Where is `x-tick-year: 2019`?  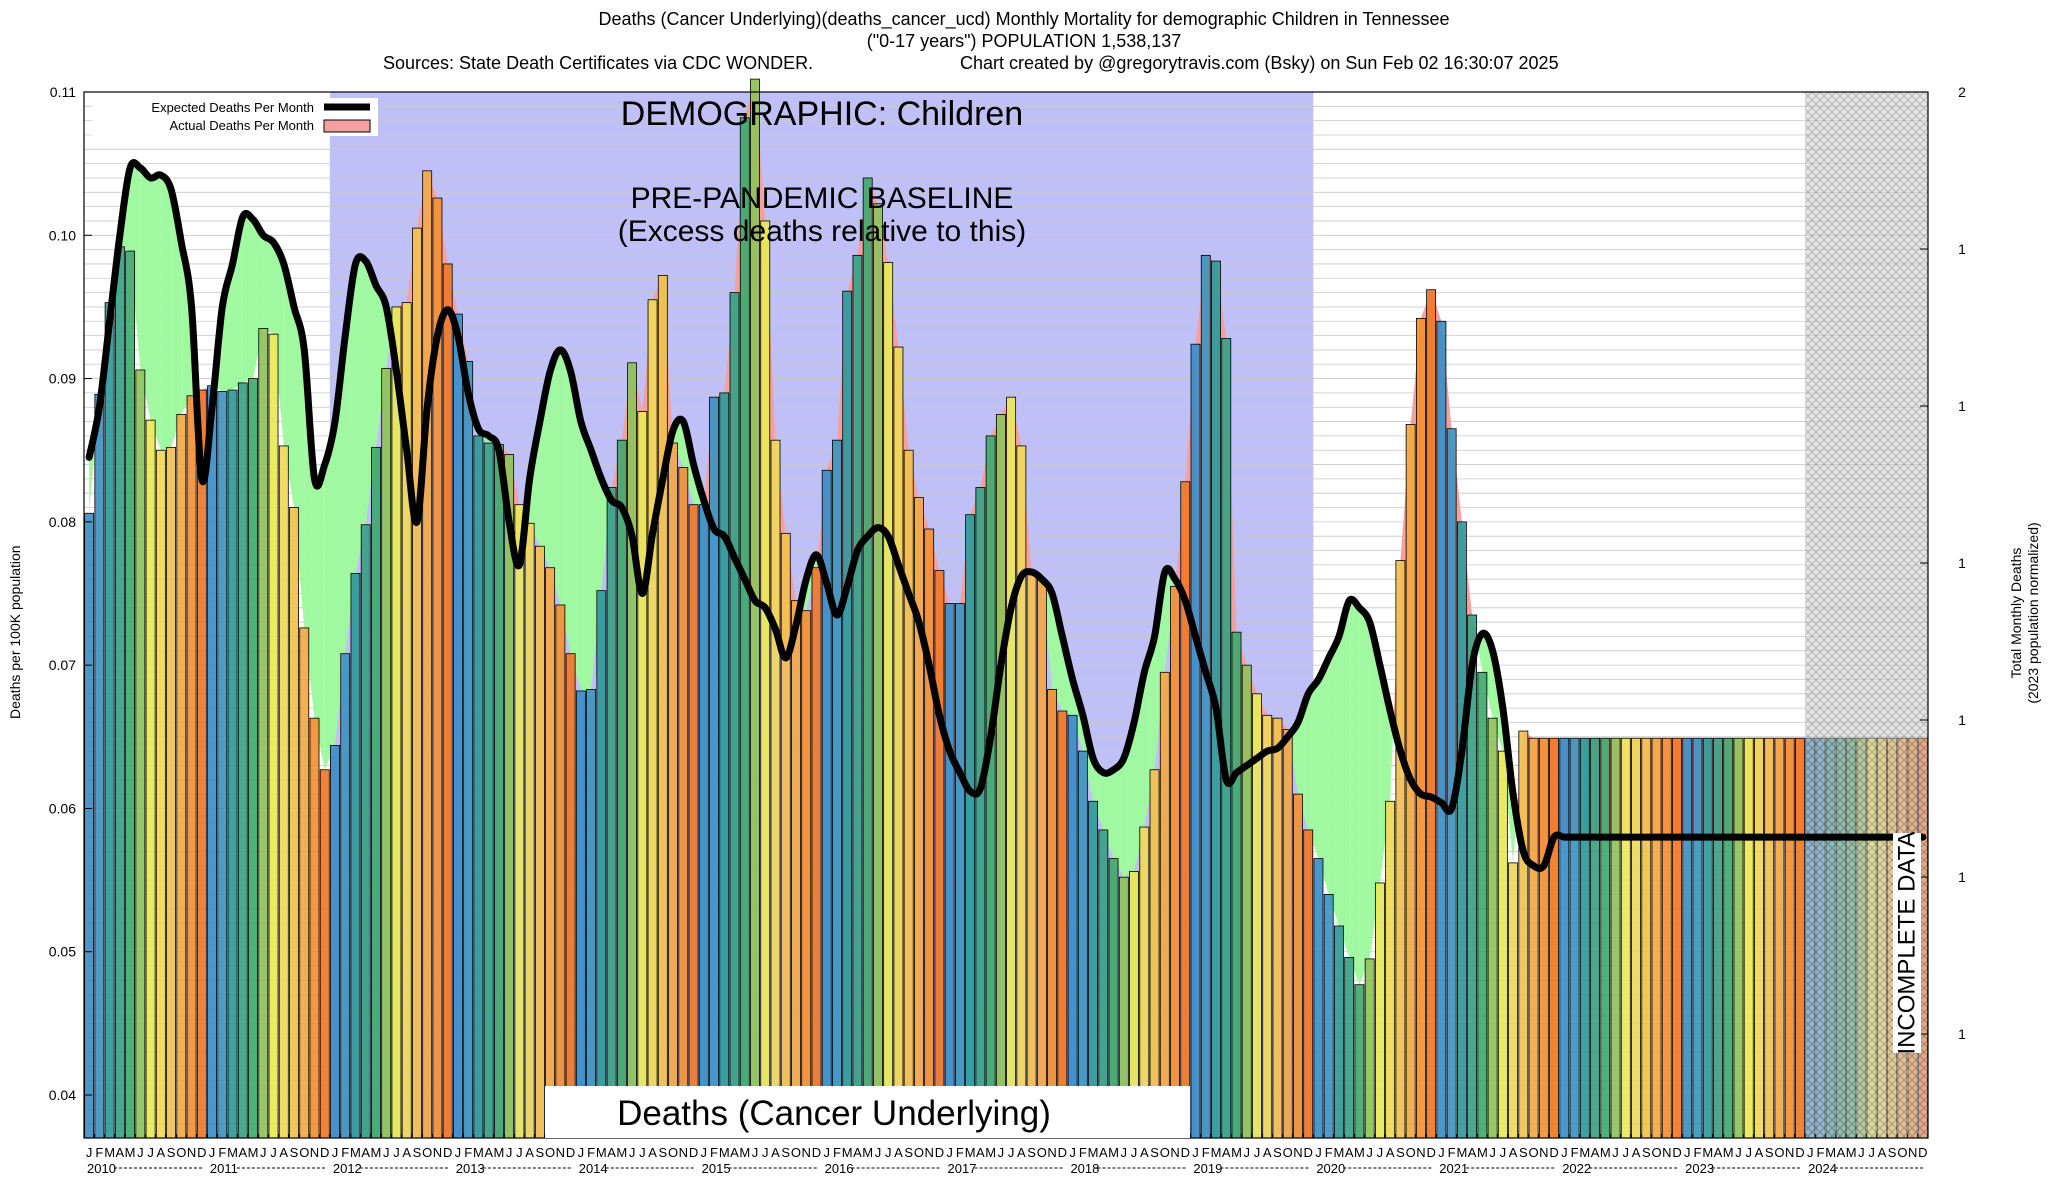
x-tick-year: 2019 is located at coordinates (1207, 1168).